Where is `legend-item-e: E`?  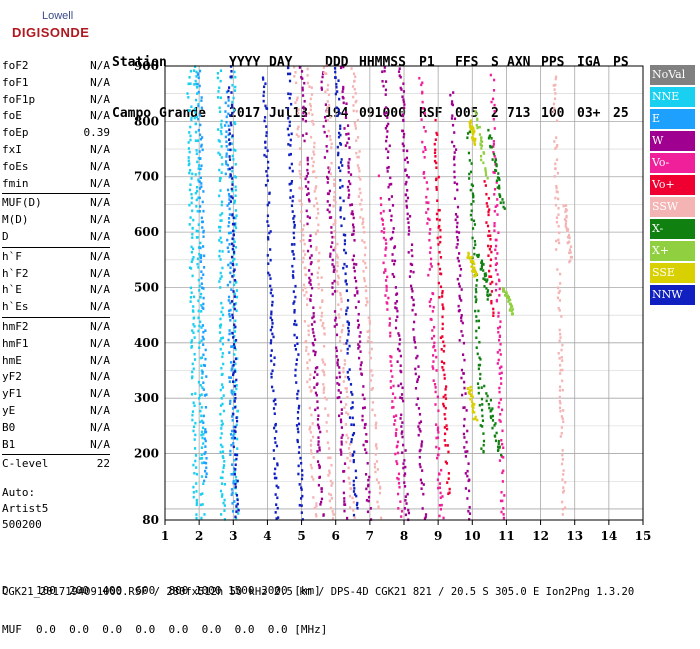 legend-item-e: E is located at coordinates (672, 119).